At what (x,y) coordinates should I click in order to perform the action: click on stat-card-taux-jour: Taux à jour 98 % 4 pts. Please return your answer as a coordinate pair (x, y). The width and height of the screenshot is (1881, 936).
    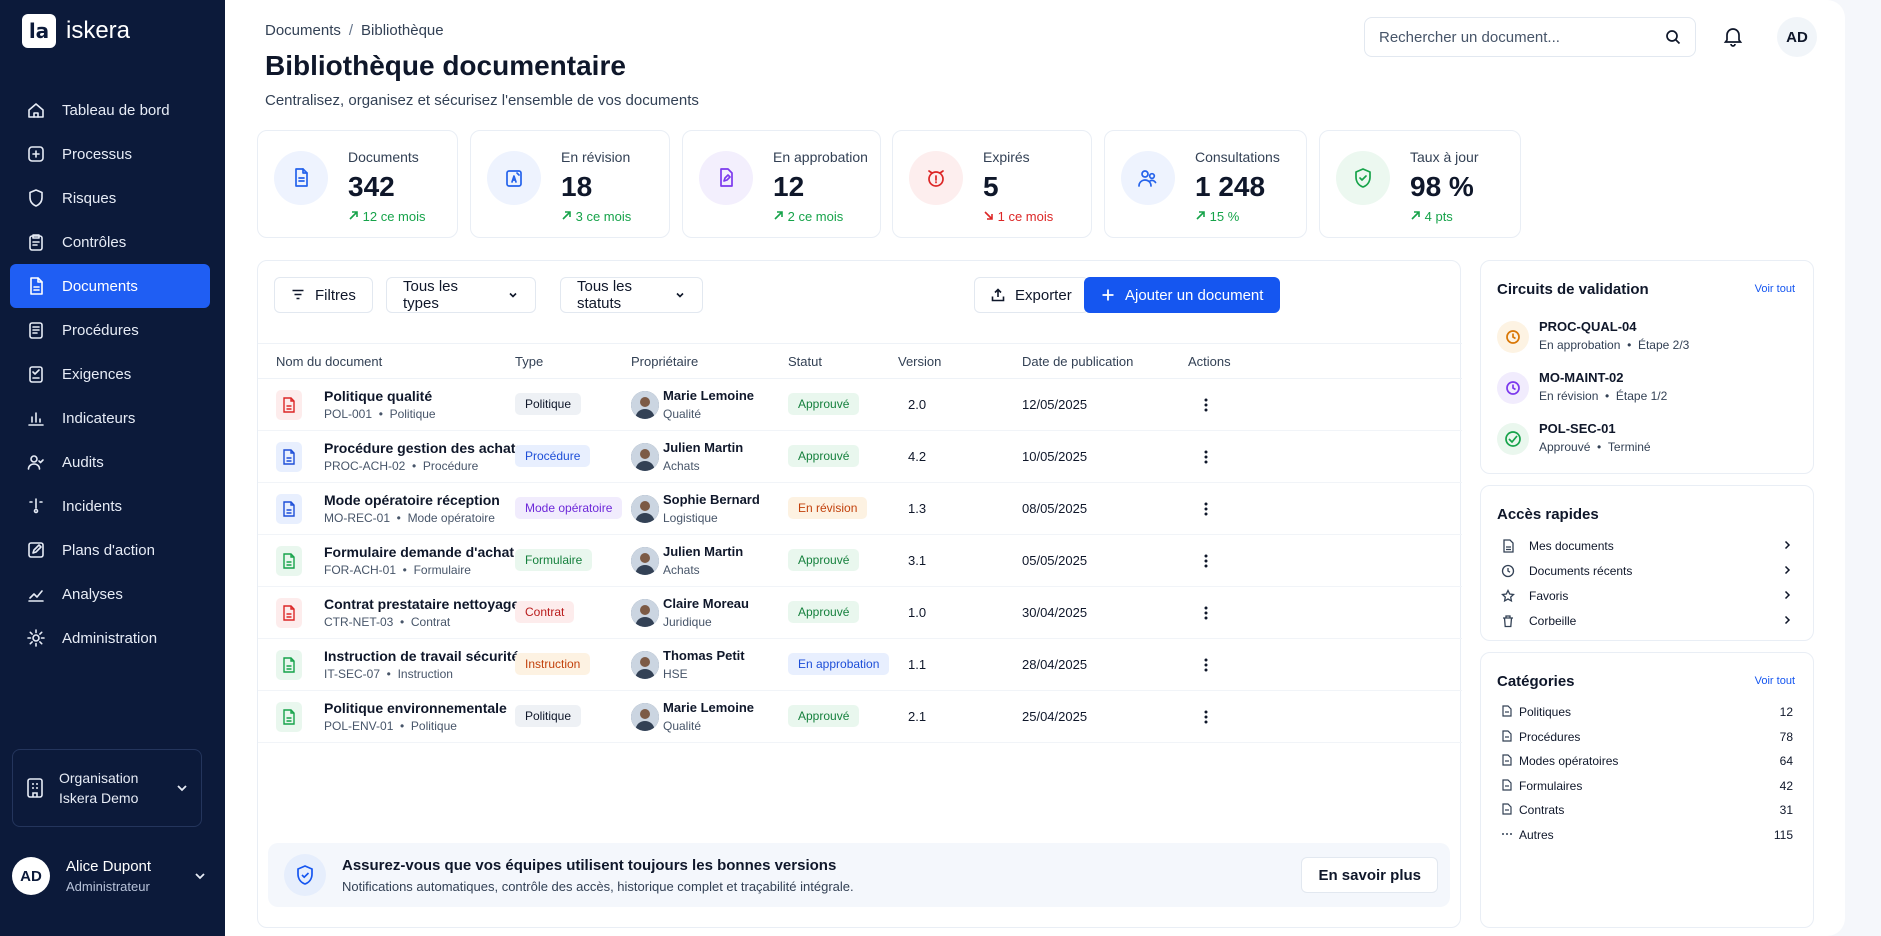
    Looking at the image, I should click on (1420, 184).